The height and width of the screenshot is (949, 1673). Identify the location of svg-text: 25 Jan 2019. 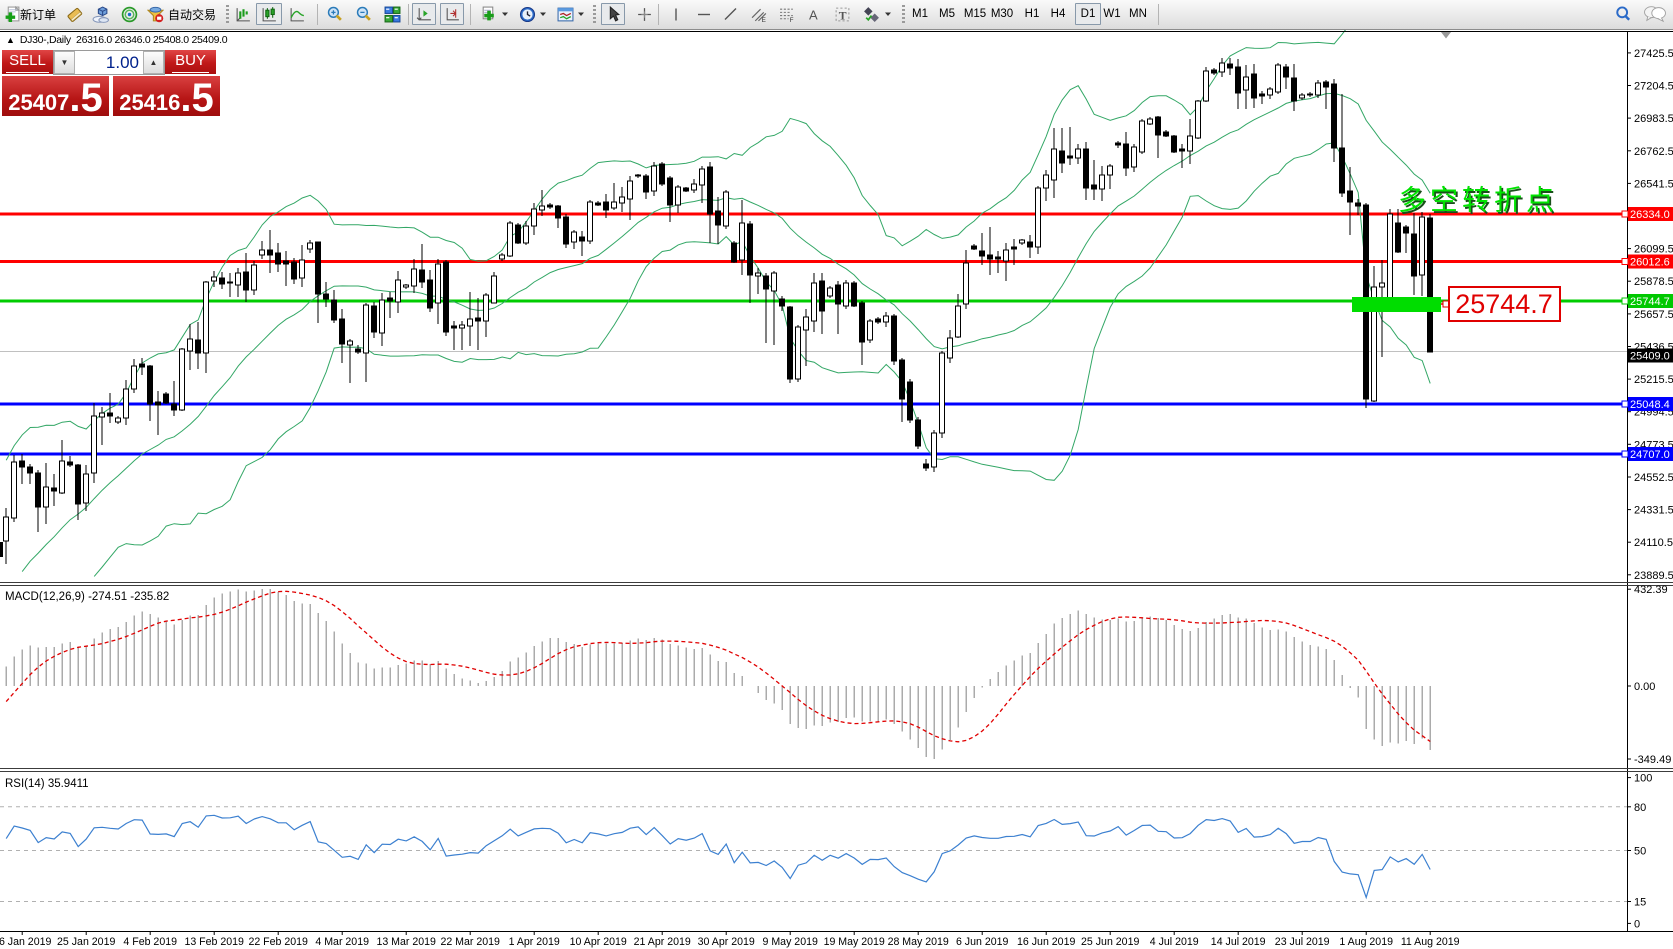
(86, 942).